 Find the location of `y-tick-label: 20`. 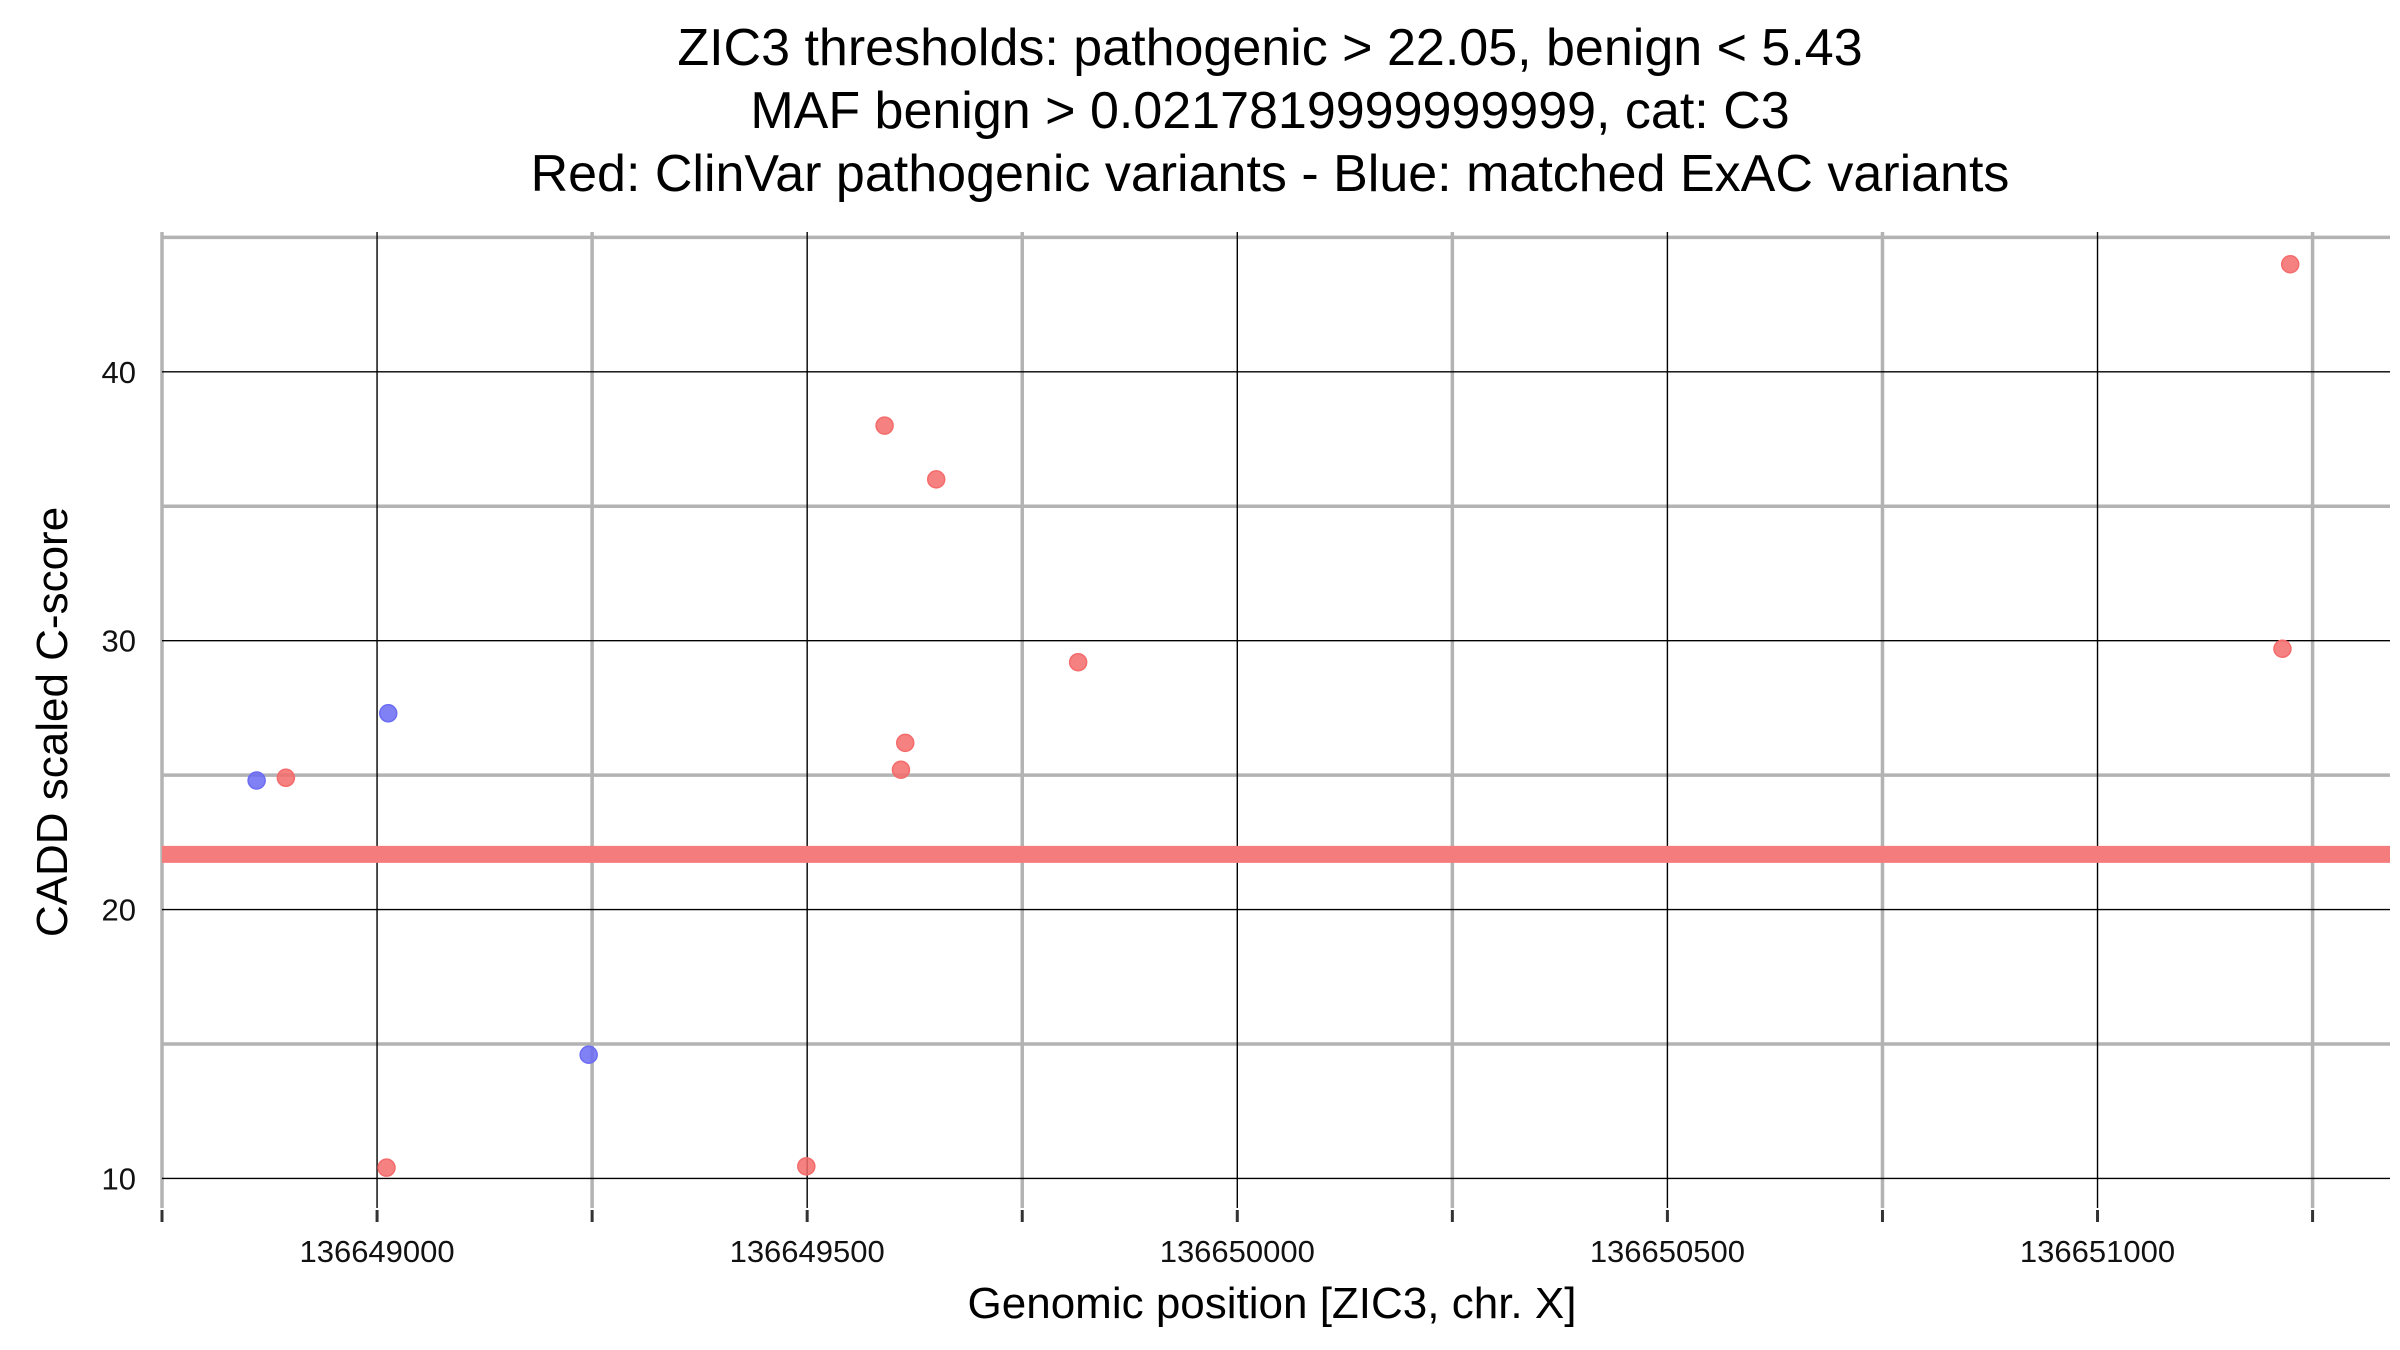

y-tick-label: 20 is located at coordinates (119, 910).